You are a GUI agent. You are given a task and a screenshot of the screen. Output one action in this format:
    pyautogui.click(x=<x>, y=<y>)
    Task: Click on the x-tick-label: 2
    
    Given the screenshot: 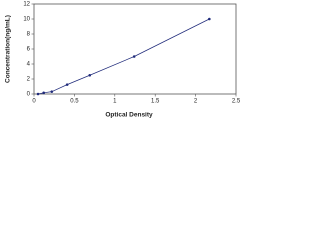 What is the action you would take?
    pyautogui.click(x=196, y=102)
    